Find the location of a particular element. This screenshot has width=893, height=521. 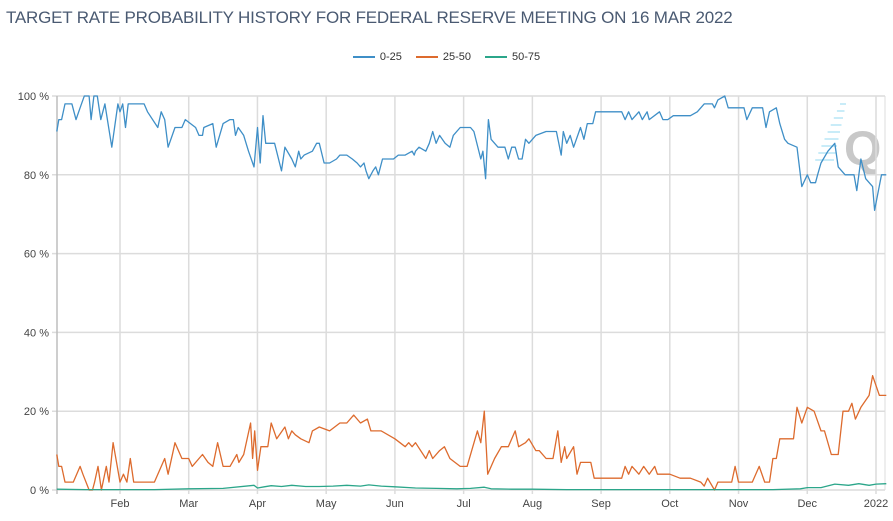

y-tick-label: 100 % is located at coordinates (33, 97).